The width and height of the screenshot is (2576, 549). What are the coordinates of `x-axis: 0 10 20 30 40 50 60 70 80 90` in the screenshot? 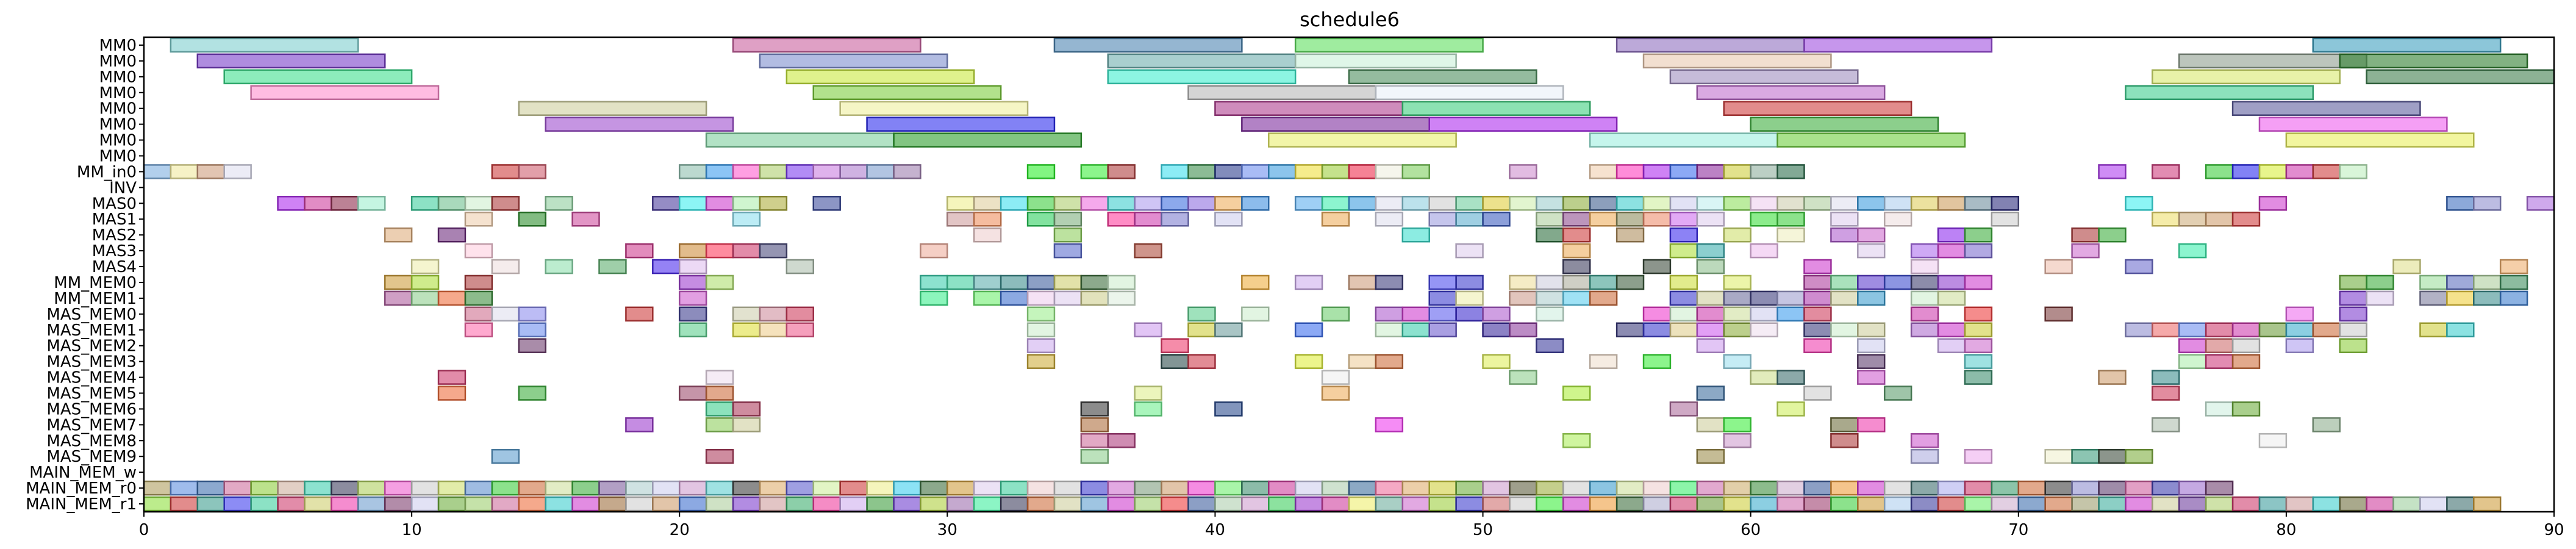 It's located at (1351, 525).